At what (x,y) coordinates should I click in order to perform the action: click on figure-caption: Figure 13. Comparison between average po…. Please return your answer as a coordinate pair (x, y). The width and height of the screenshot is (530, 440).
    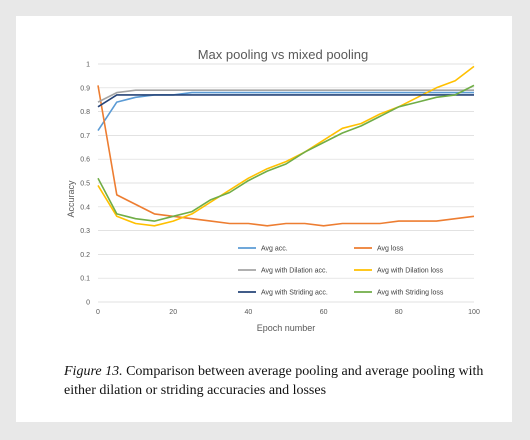
    Looking at the image, I should click on (284, 381).